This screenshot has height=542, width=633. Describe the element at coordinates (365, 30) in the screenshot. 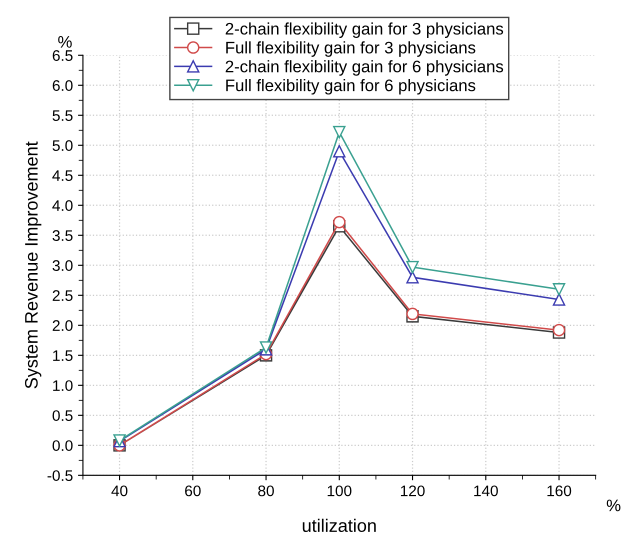

I see `legend-label: 2-chain flexibility gain for 3 physicians` at that location.